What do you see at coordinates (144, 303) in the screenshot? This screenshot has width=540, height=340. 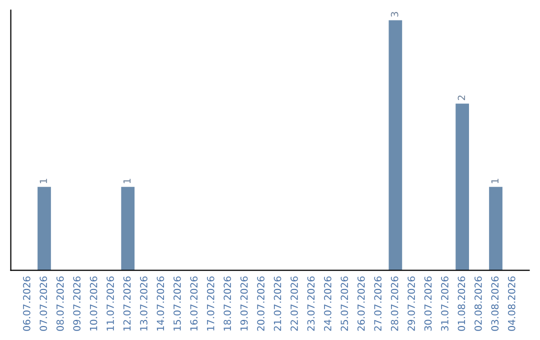 I see `x-tick-label: 13.07.2026` at bounding box center [144, 303].